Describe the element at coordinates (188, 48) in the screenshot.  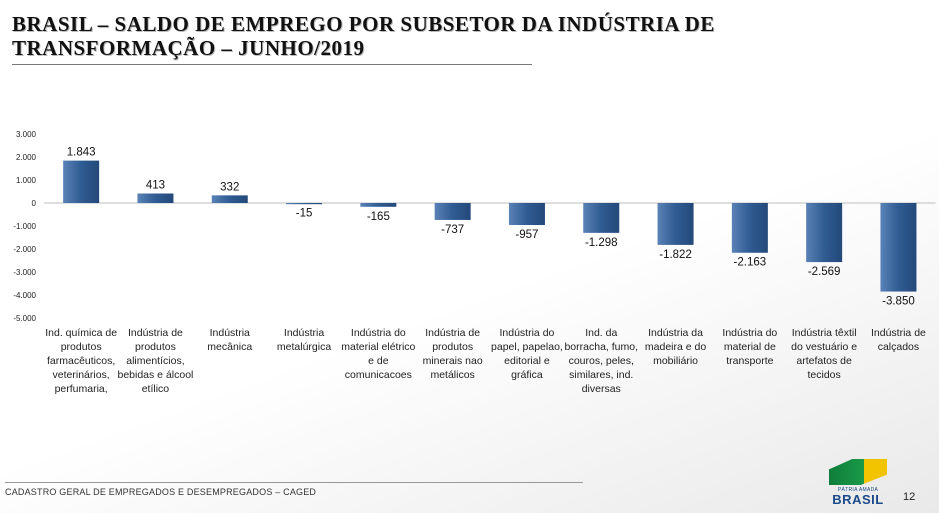
I see `title-line-2: TRANSFORMAÇÃO – JUNHO/2019` at that location.